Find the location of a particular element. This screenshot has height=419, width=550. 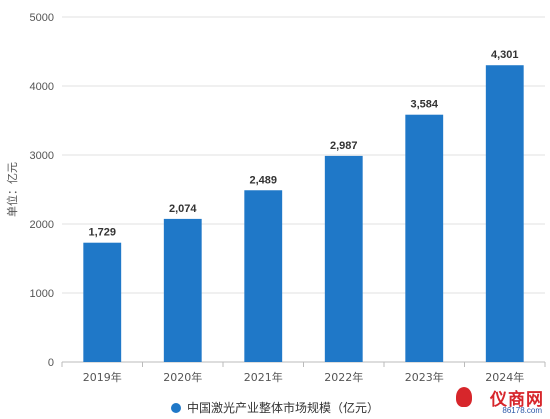

legend-label: 中国激光产业整体市场规模（亿元） is located at coordinates (282, 408).